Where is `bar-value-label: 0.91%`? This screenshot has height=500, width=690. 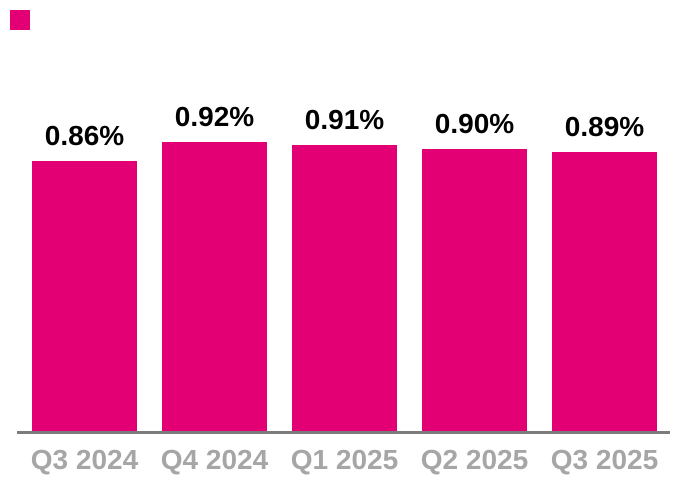
bar-value-label: 0.91% is located at coordinates (344, 119).